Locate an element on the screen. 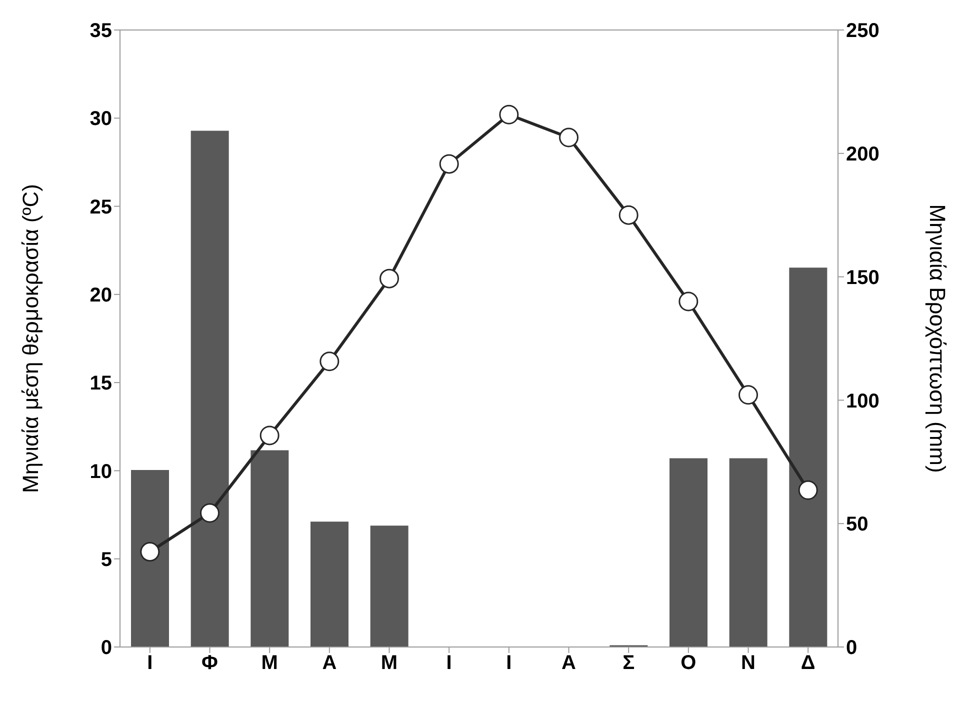  y2-tick-label: 50 is located at coordinates (857, 525).